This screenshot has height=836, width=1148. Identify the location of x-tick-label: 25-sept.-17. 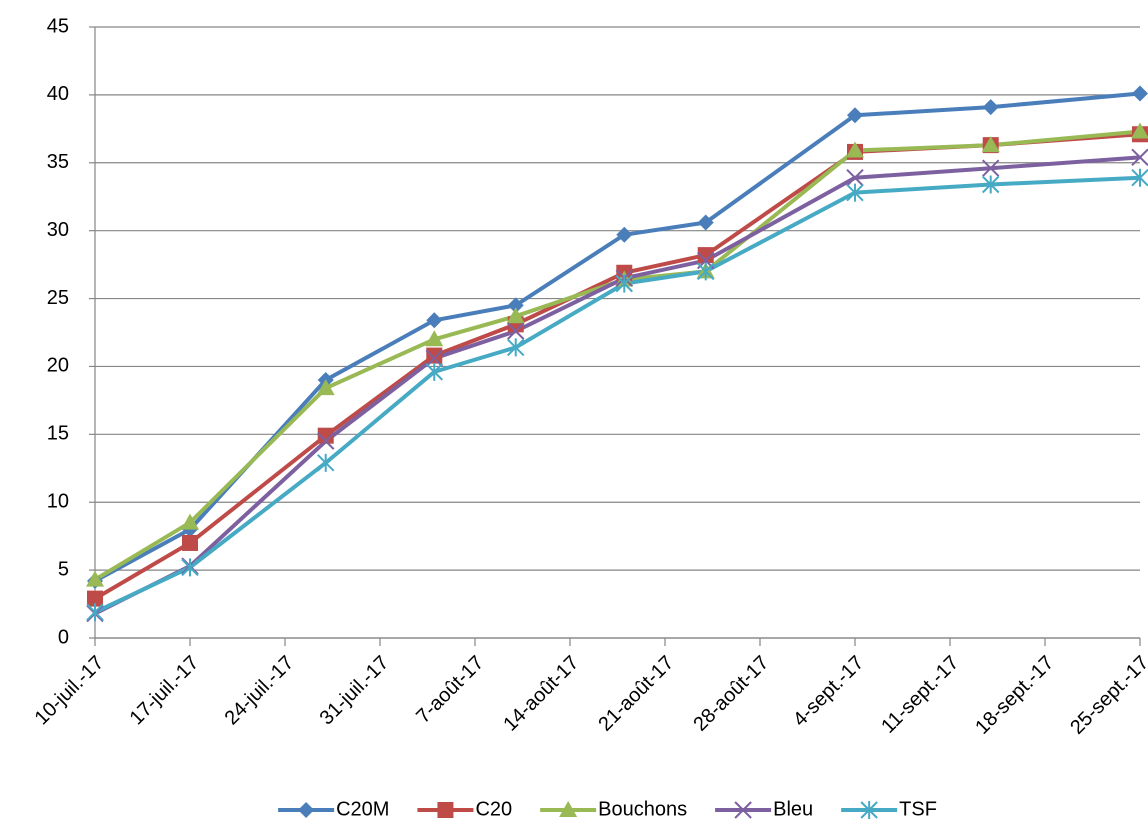
(1107, 695).